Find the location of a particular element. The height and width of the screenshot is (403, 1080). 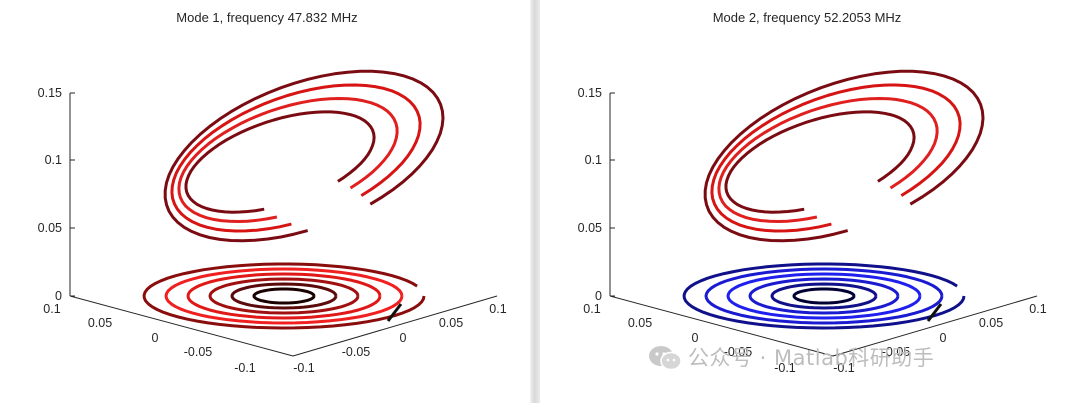

panel-divider is located at coordinates (535, 201).